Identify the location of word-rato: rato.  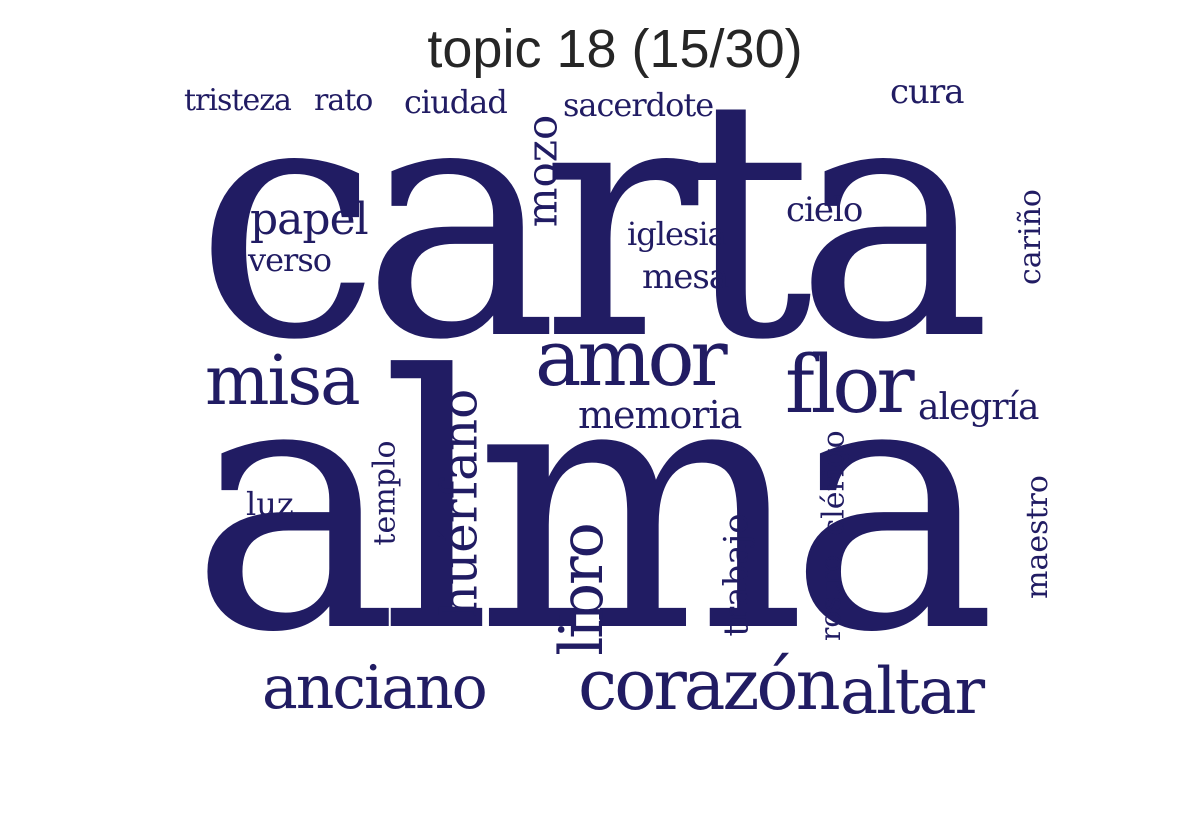
(343, 100).